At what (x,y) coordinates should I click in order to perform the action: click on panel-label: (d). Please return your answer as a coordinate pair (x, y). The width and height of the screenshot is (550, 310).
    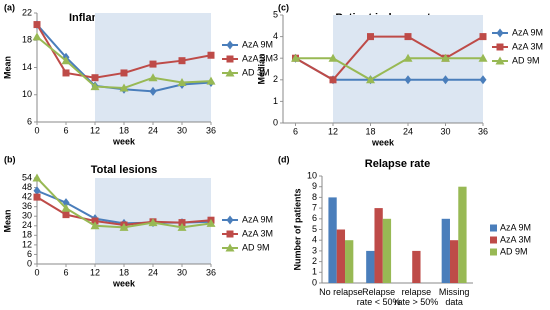
    Looking at the image, I should click on (284, 159).